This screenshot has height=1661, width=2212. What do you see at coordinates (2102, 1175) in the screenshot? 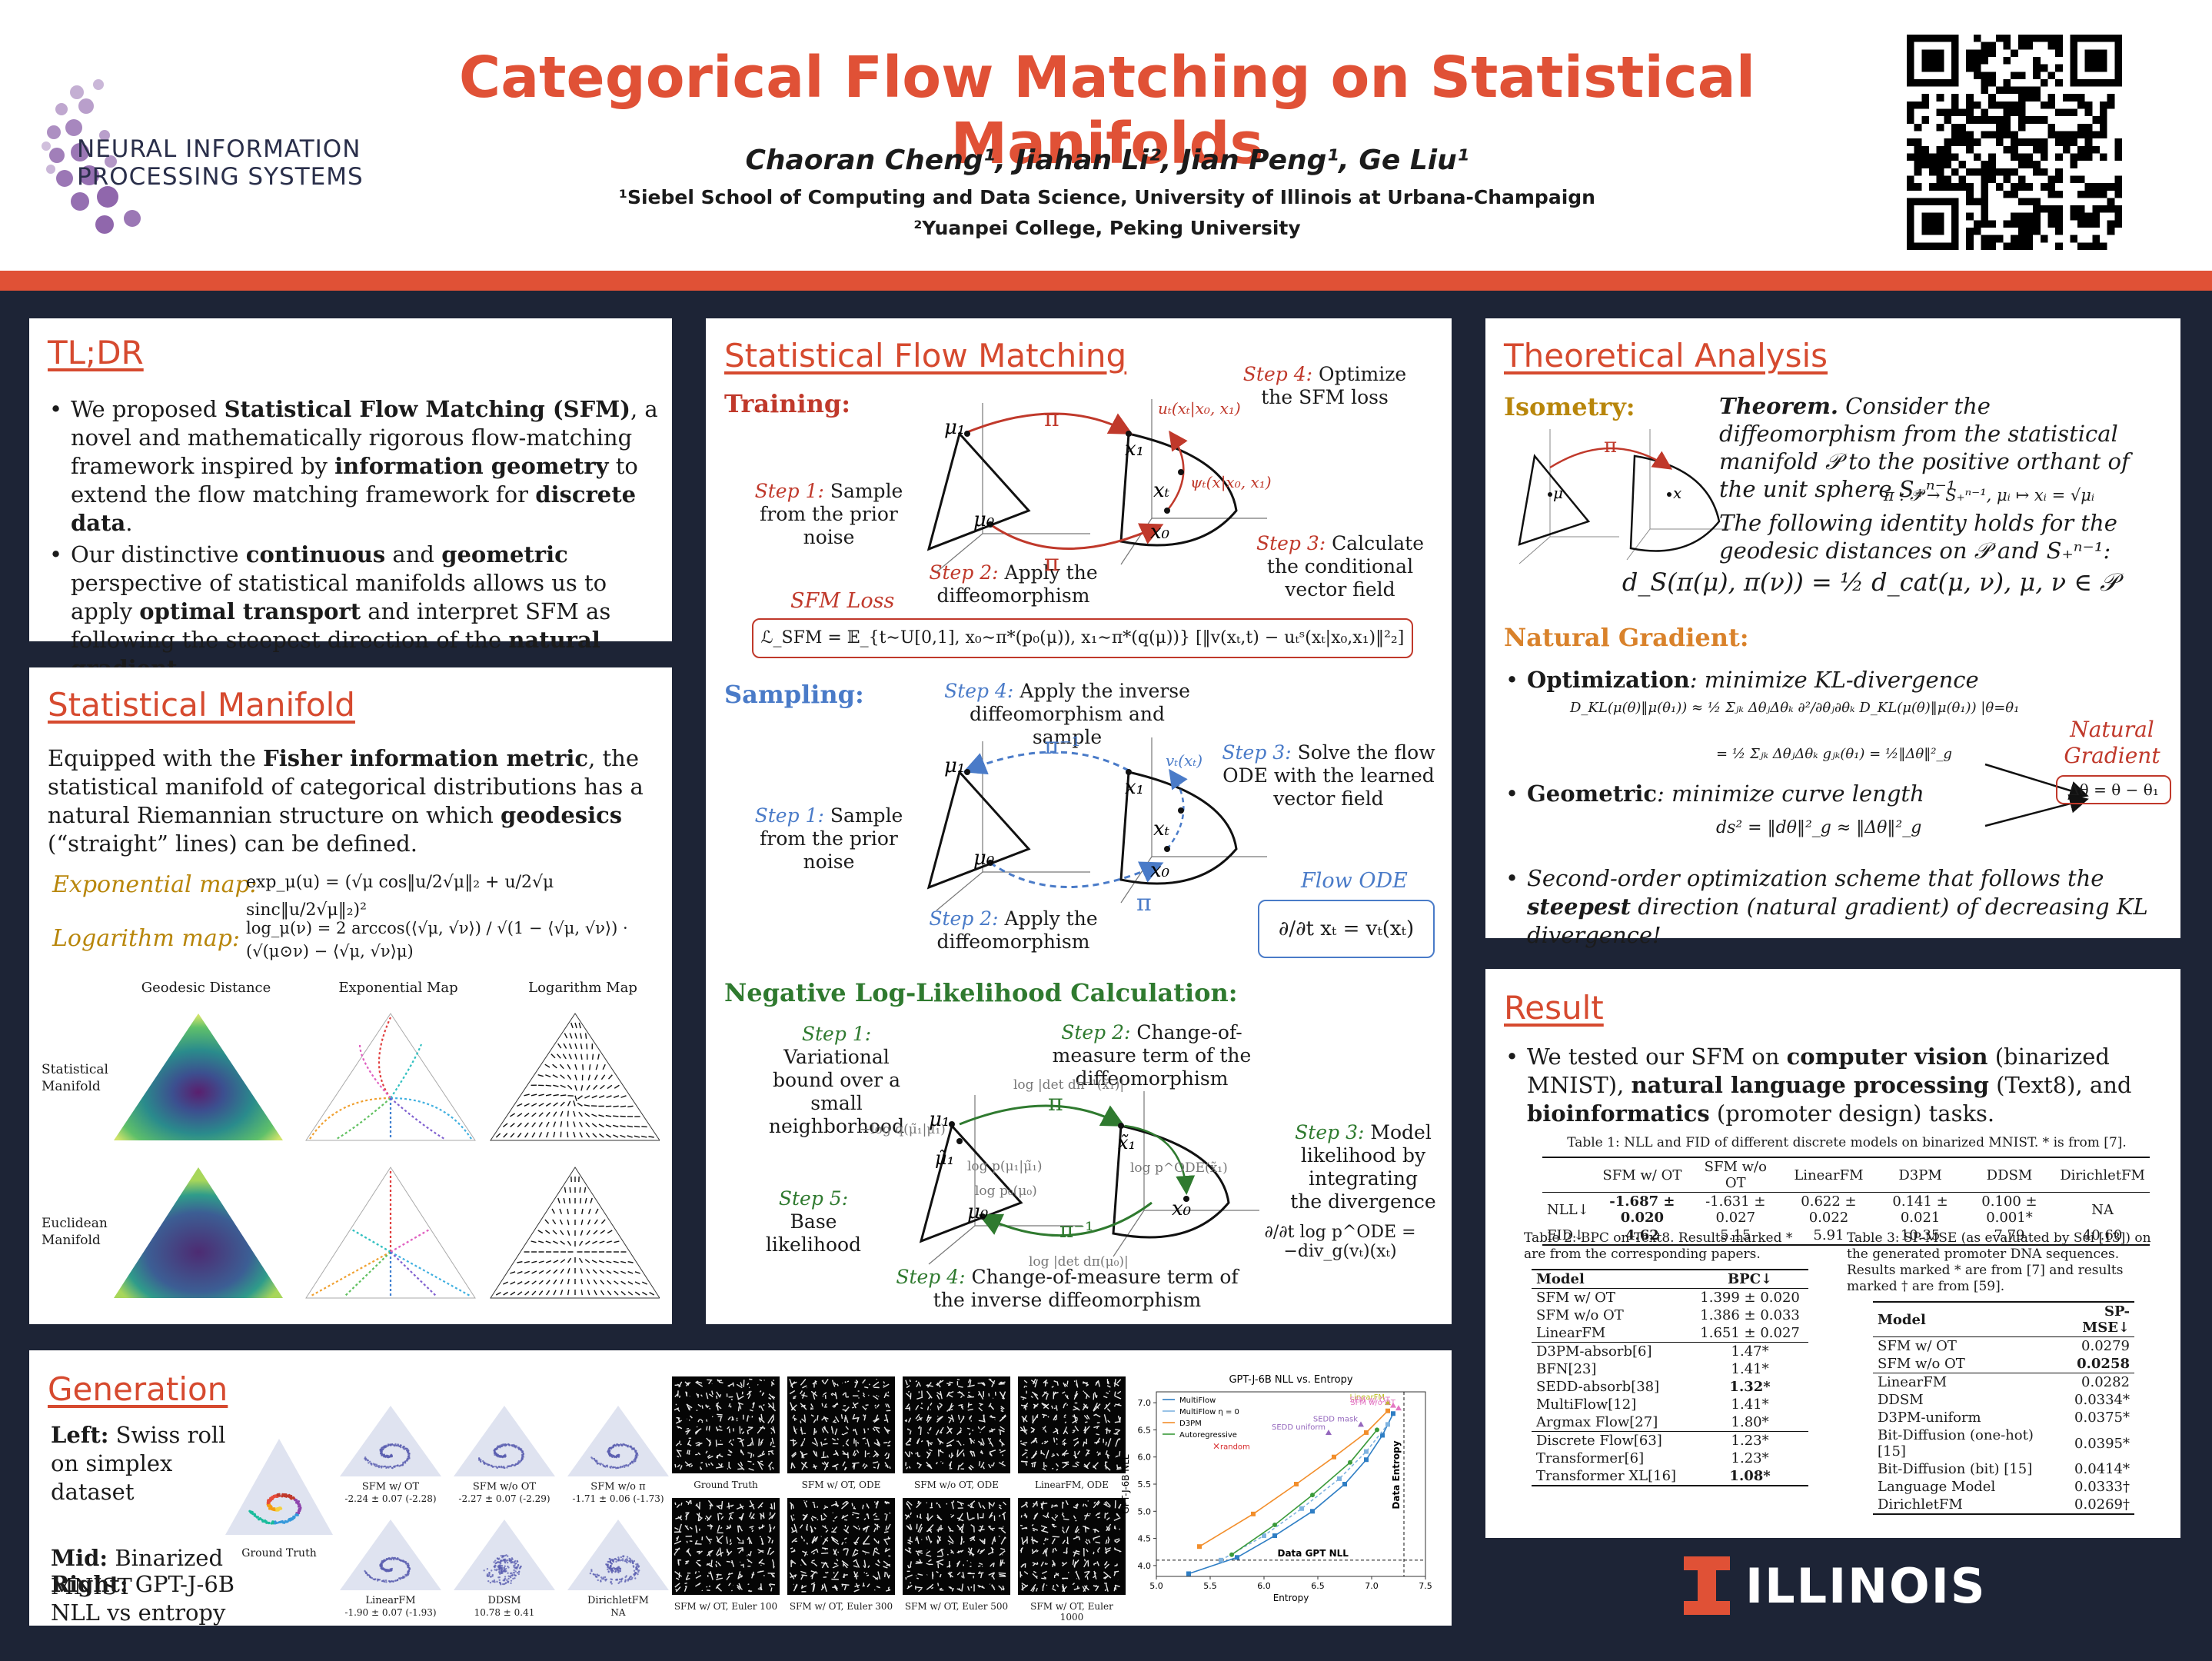
I see `table1-header-cell: DirichletFM` at bounding box center [2102, 1175].